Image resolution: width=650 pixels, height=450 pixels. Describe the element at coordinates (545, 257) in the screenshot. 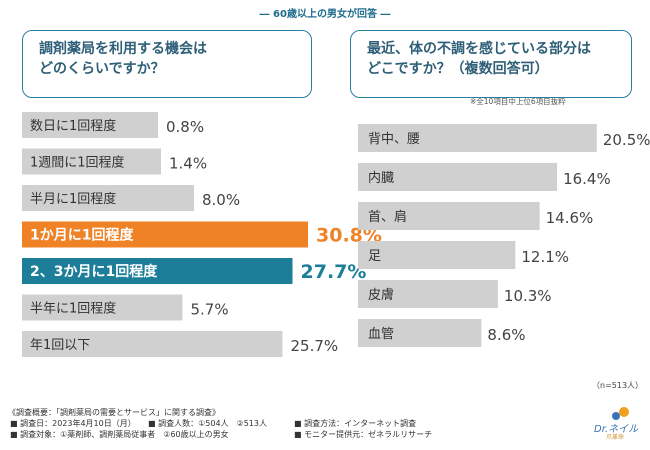

I see `right-bar-value-label: 12.1%` at that location.